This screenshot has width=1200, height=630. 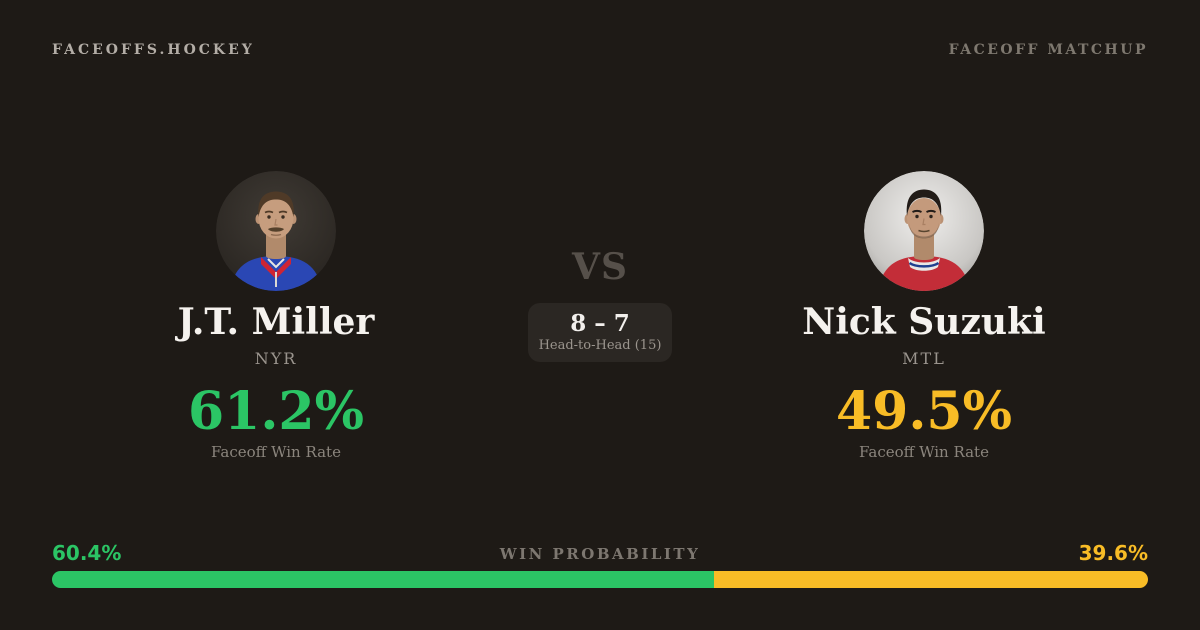 I want to click on left-player-rate-label: Faceoff Win Rate, so click(x=276, y=452).